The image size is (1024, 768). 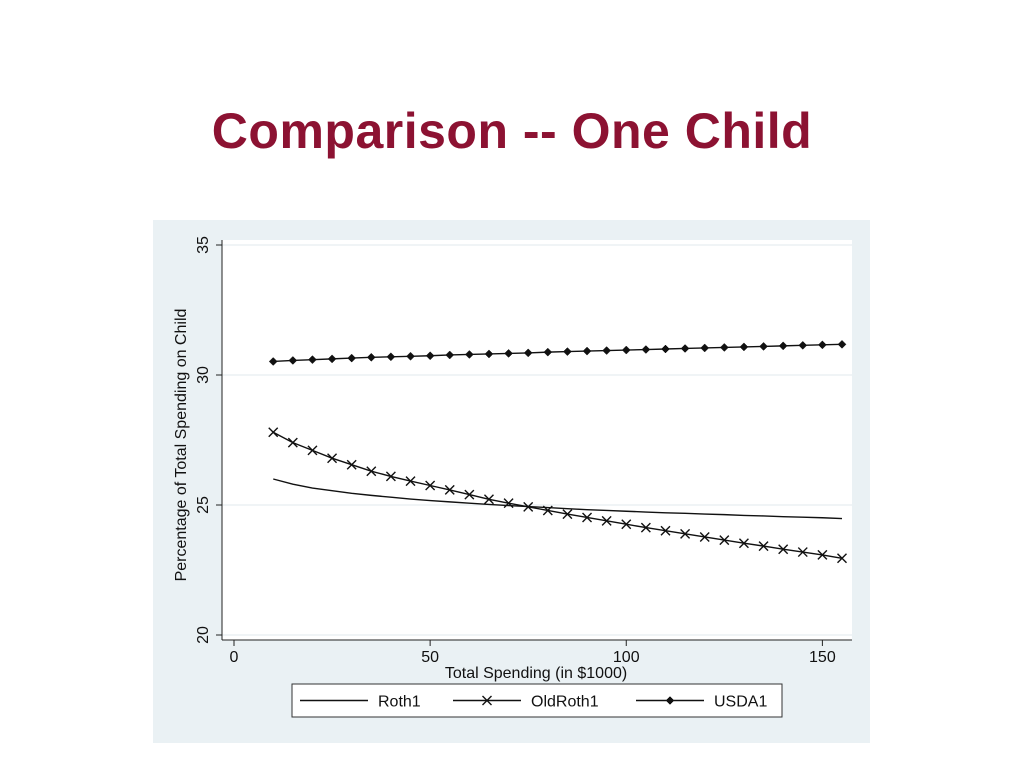 I want to click on y-axis-title: Percentage of Total Spending on Child, so click(x=181, y=445).